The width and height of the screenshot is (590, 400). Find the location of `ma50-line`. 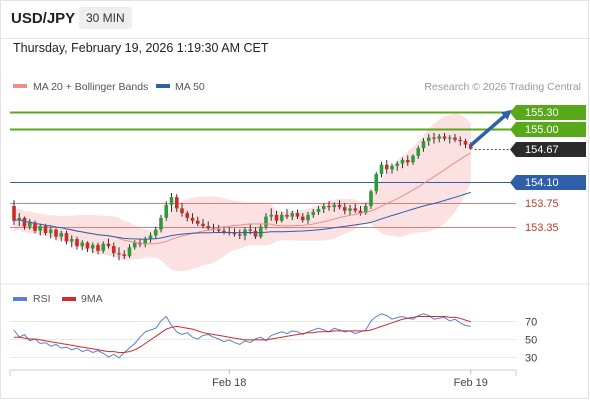

ma50-line is located at coordinates (242, 215).